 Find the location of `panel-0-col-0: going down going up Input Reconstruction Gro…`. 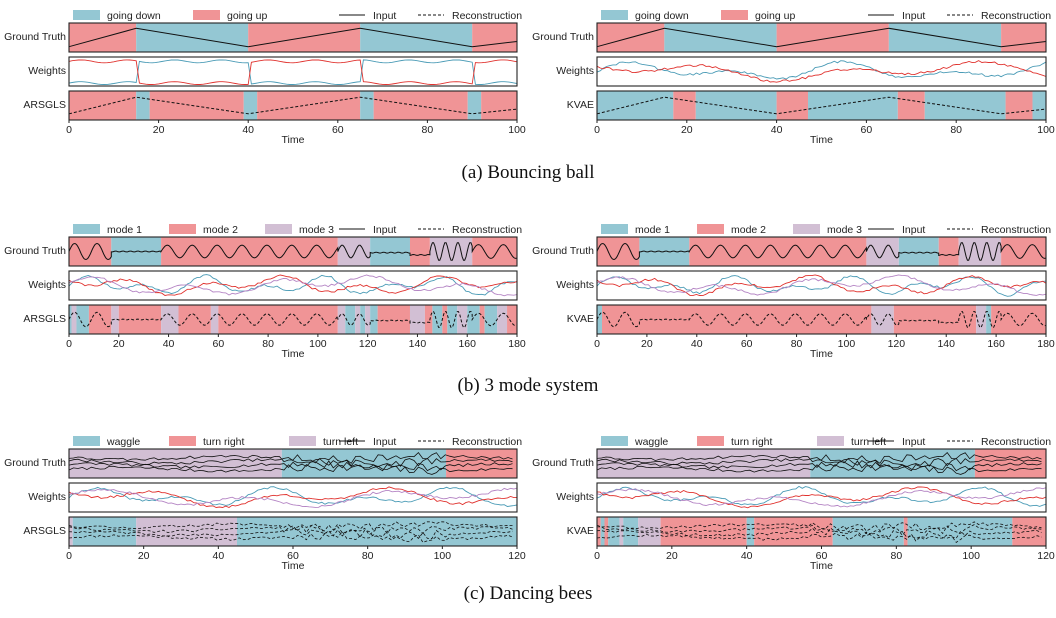

panel-0-col-0: going down going up Input Reconstruction Gro… is located at coordinates (265, 78).